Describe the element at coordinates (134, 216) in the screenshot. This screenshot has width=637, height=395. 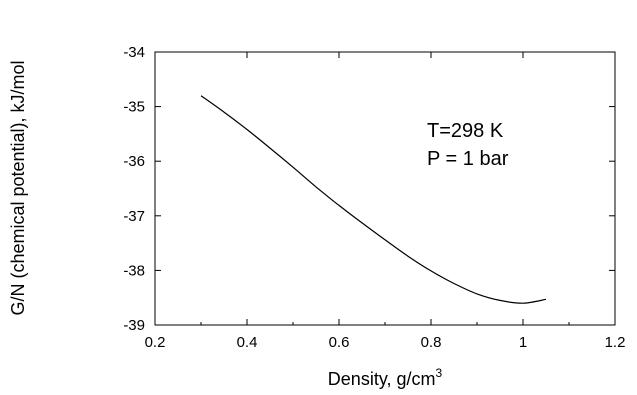
I see `y-tick-label: -37` at that location.